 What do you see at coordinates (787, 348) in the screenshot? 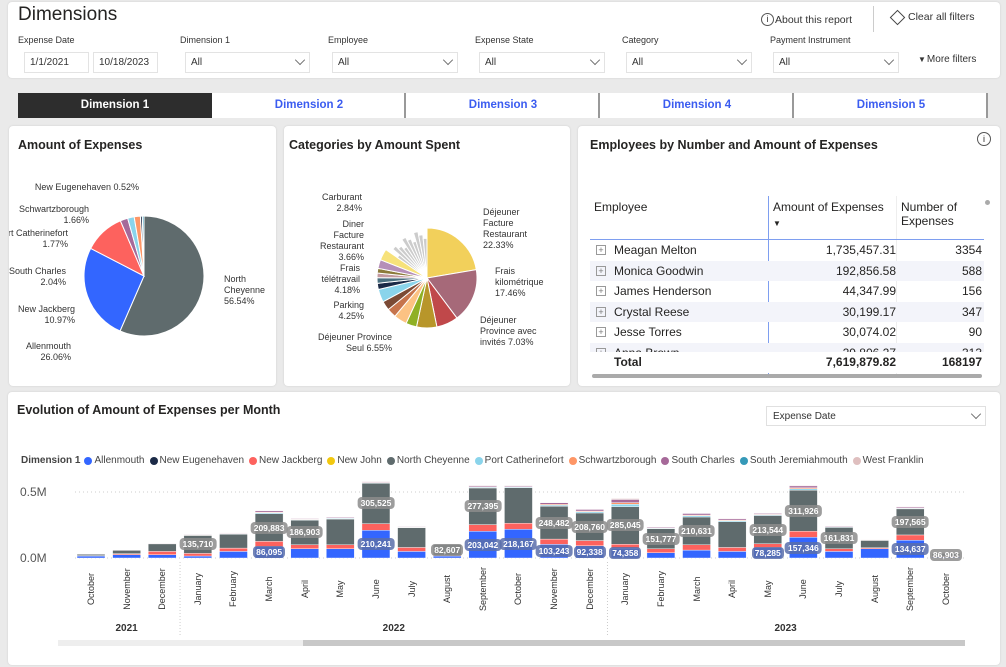
I see `table-row: + Anna Brown 29,806.27 313` at bounding box center [787, 348].